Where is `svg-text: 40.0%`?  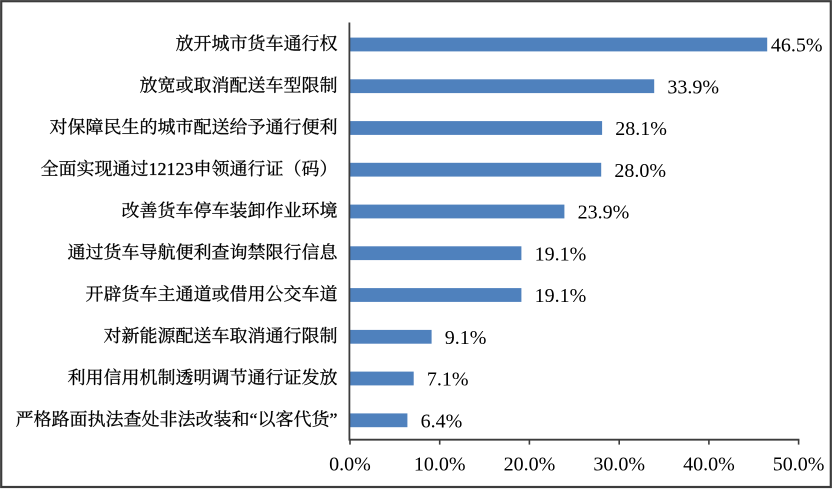
svg-text: 40.0% is located at coordinates (709, 465).